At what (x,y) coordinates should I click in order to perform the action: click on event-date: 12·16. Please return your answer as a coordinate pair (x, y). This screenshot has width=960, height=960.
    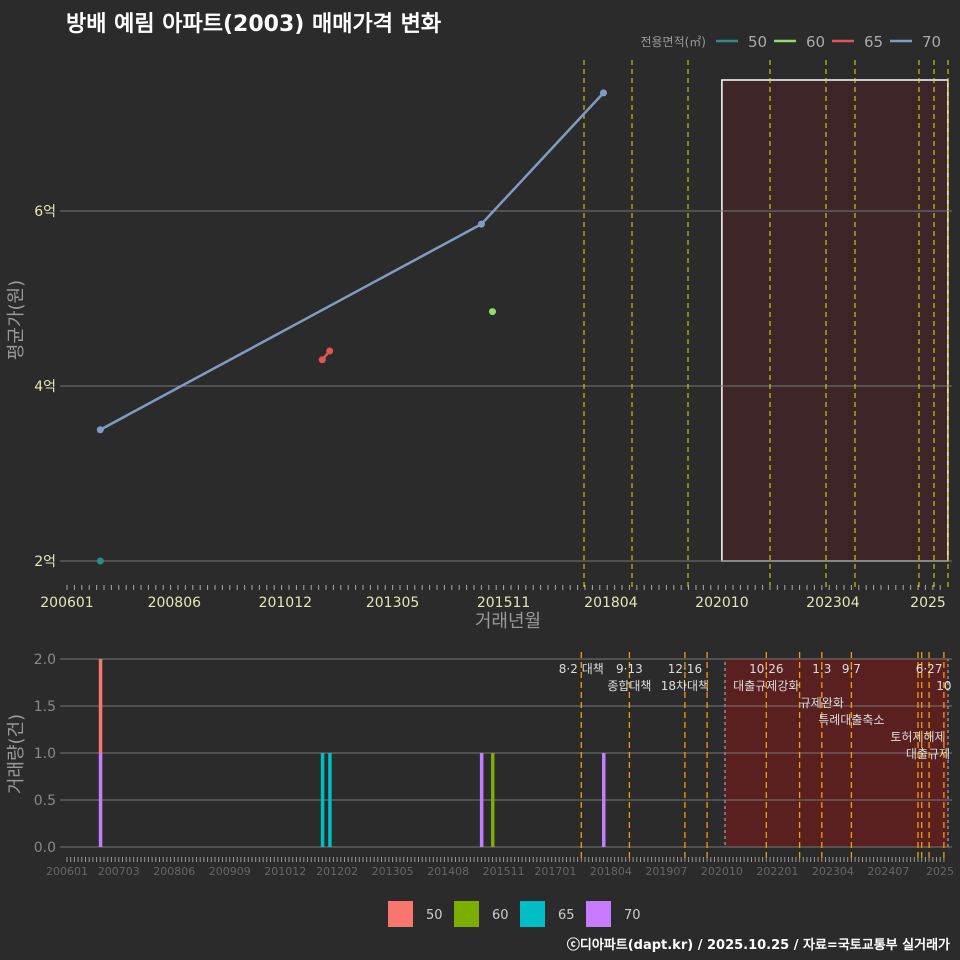
    Looking at the image, I should click on (685, 669).